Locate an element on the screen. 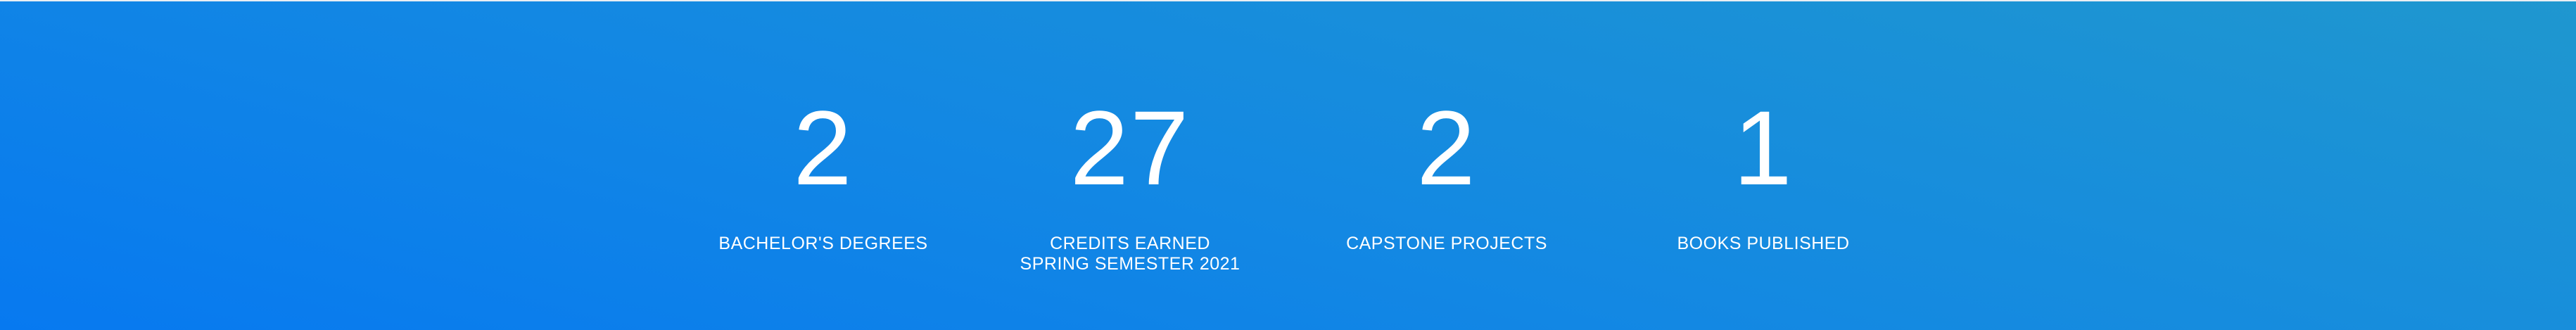 The width and height of the screenshot is (2576, 330). stat-credits-earned: 27 CREDITS EARNED SPRING SEMESTER 2021 is located at coordinates (1130, 182).